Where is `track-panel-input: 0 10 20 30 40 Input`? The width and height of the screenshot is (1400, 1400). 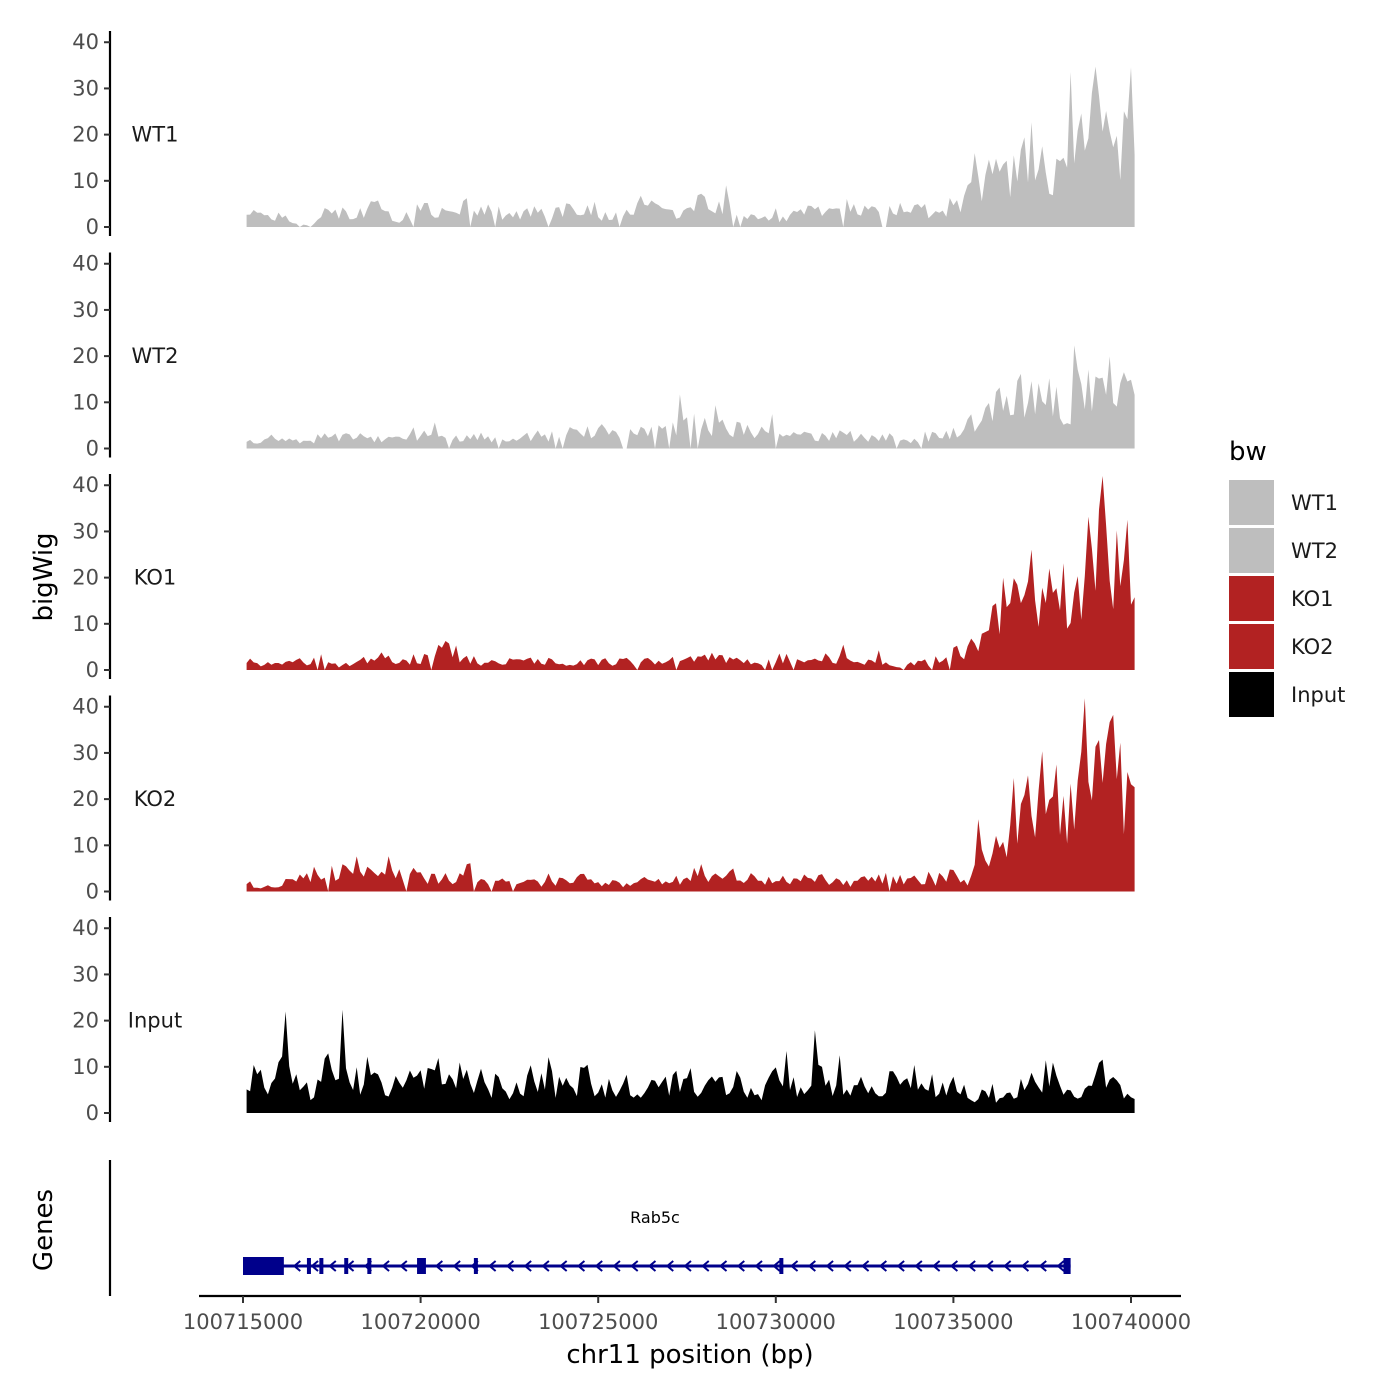 track-panel-input: 0 10 20 30 40 Input is located at coordinates (603, 1020).